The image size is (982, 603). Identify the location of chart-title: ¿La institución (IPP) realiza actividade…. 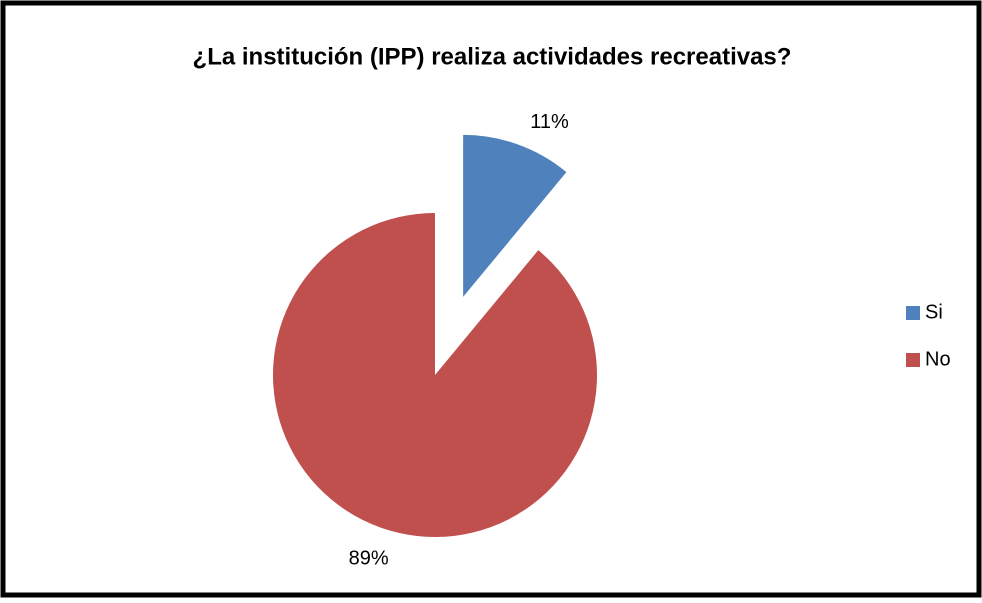
(492, 56).